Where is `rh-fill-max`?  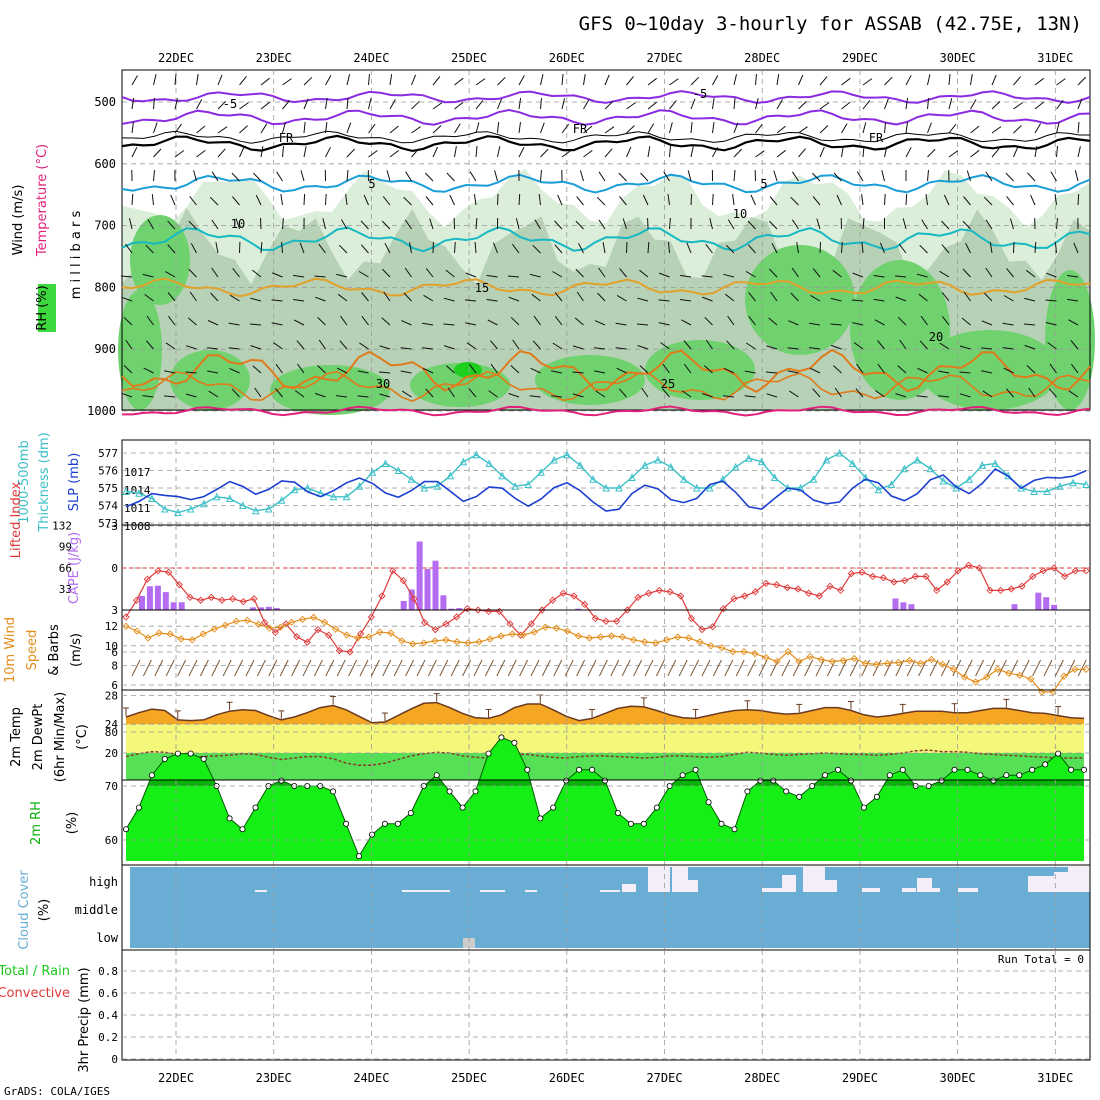 rh-fill-max is located at coordinates (468, 370).